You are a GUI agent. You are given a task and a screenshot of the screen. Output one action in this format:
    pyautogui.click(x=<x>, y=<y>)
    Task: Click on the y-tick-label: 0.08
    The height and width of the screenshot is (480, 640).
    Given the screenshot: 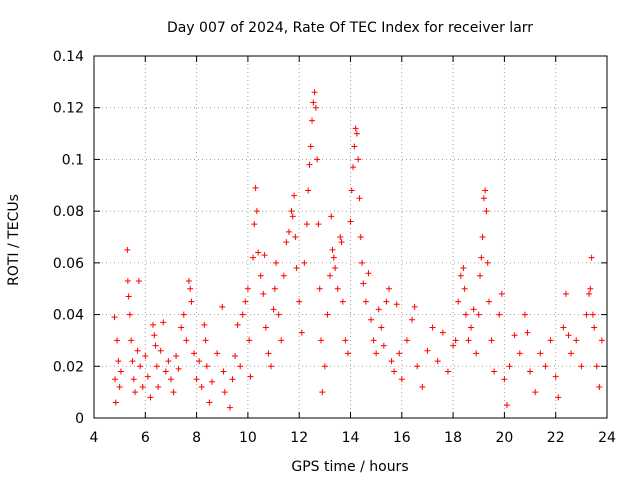 What is the action you would take?
    pyautogui.click(x=68, y=212)
    